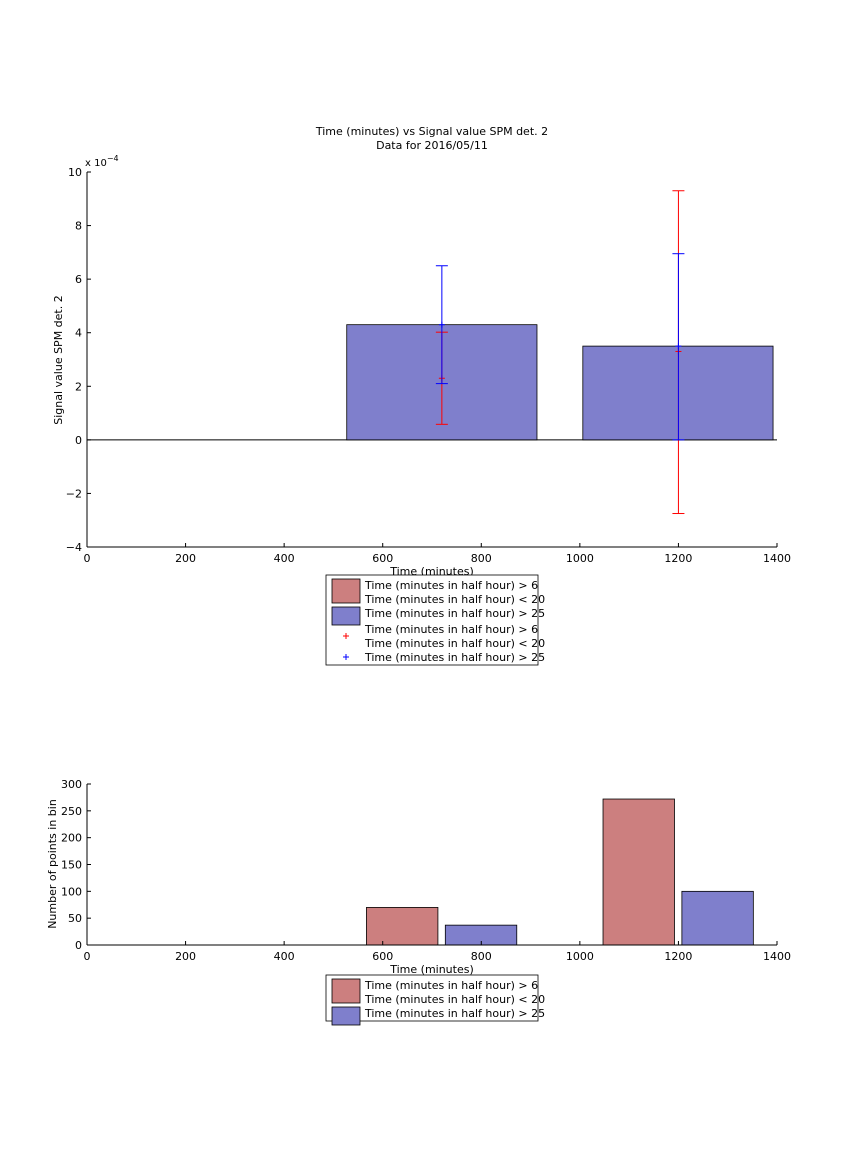  I want to click on chart0-legend-entry-1: Time (minutes in half hour) > 25, so click(438, 616).